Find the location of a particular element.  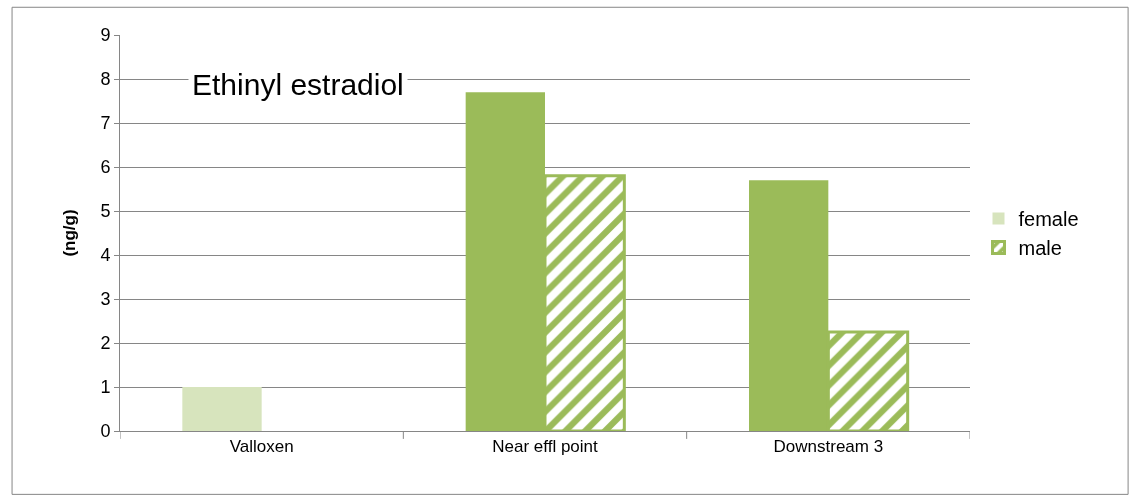

y-tick-label: 6 is located at coordinates (105, 167).